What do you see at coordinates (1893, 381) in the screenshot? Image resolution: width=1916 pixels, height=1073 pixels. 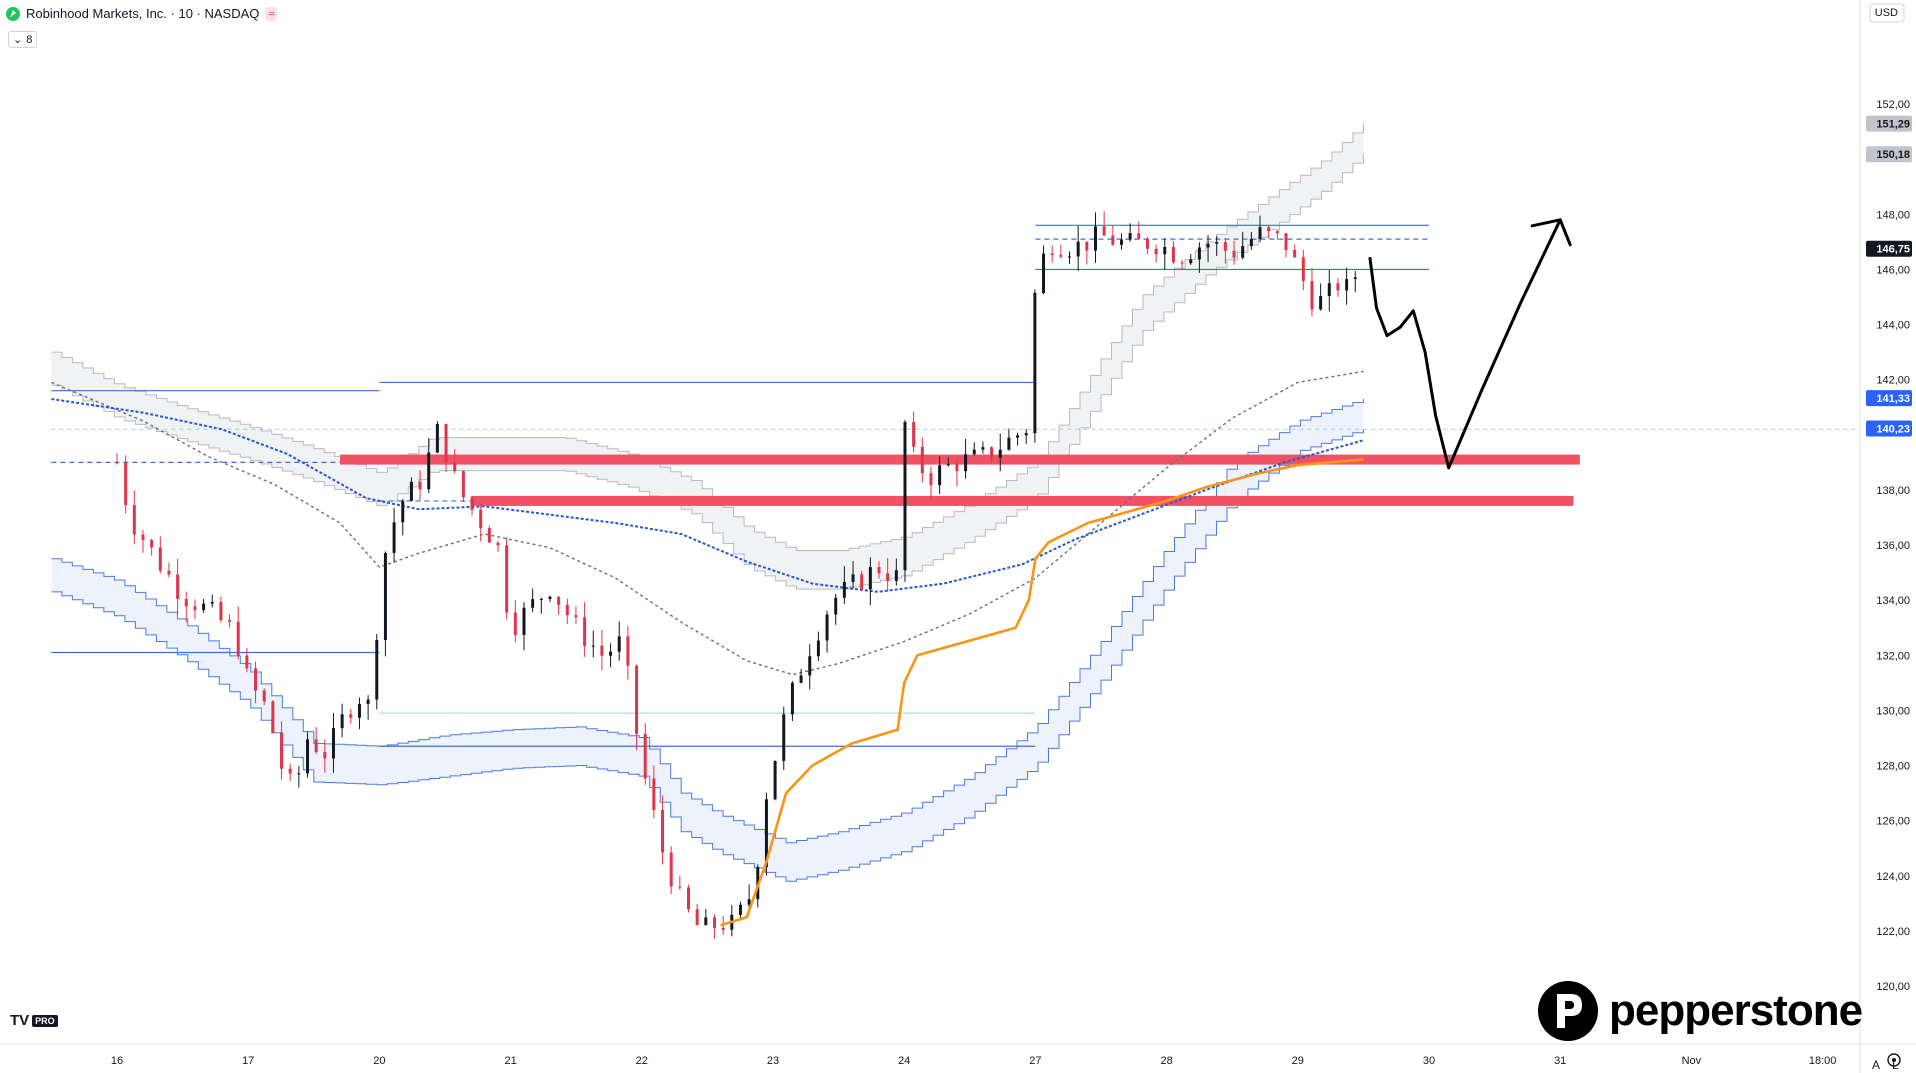 I see `price-tick-label: 142,00` at bounding box center [1893, 381].